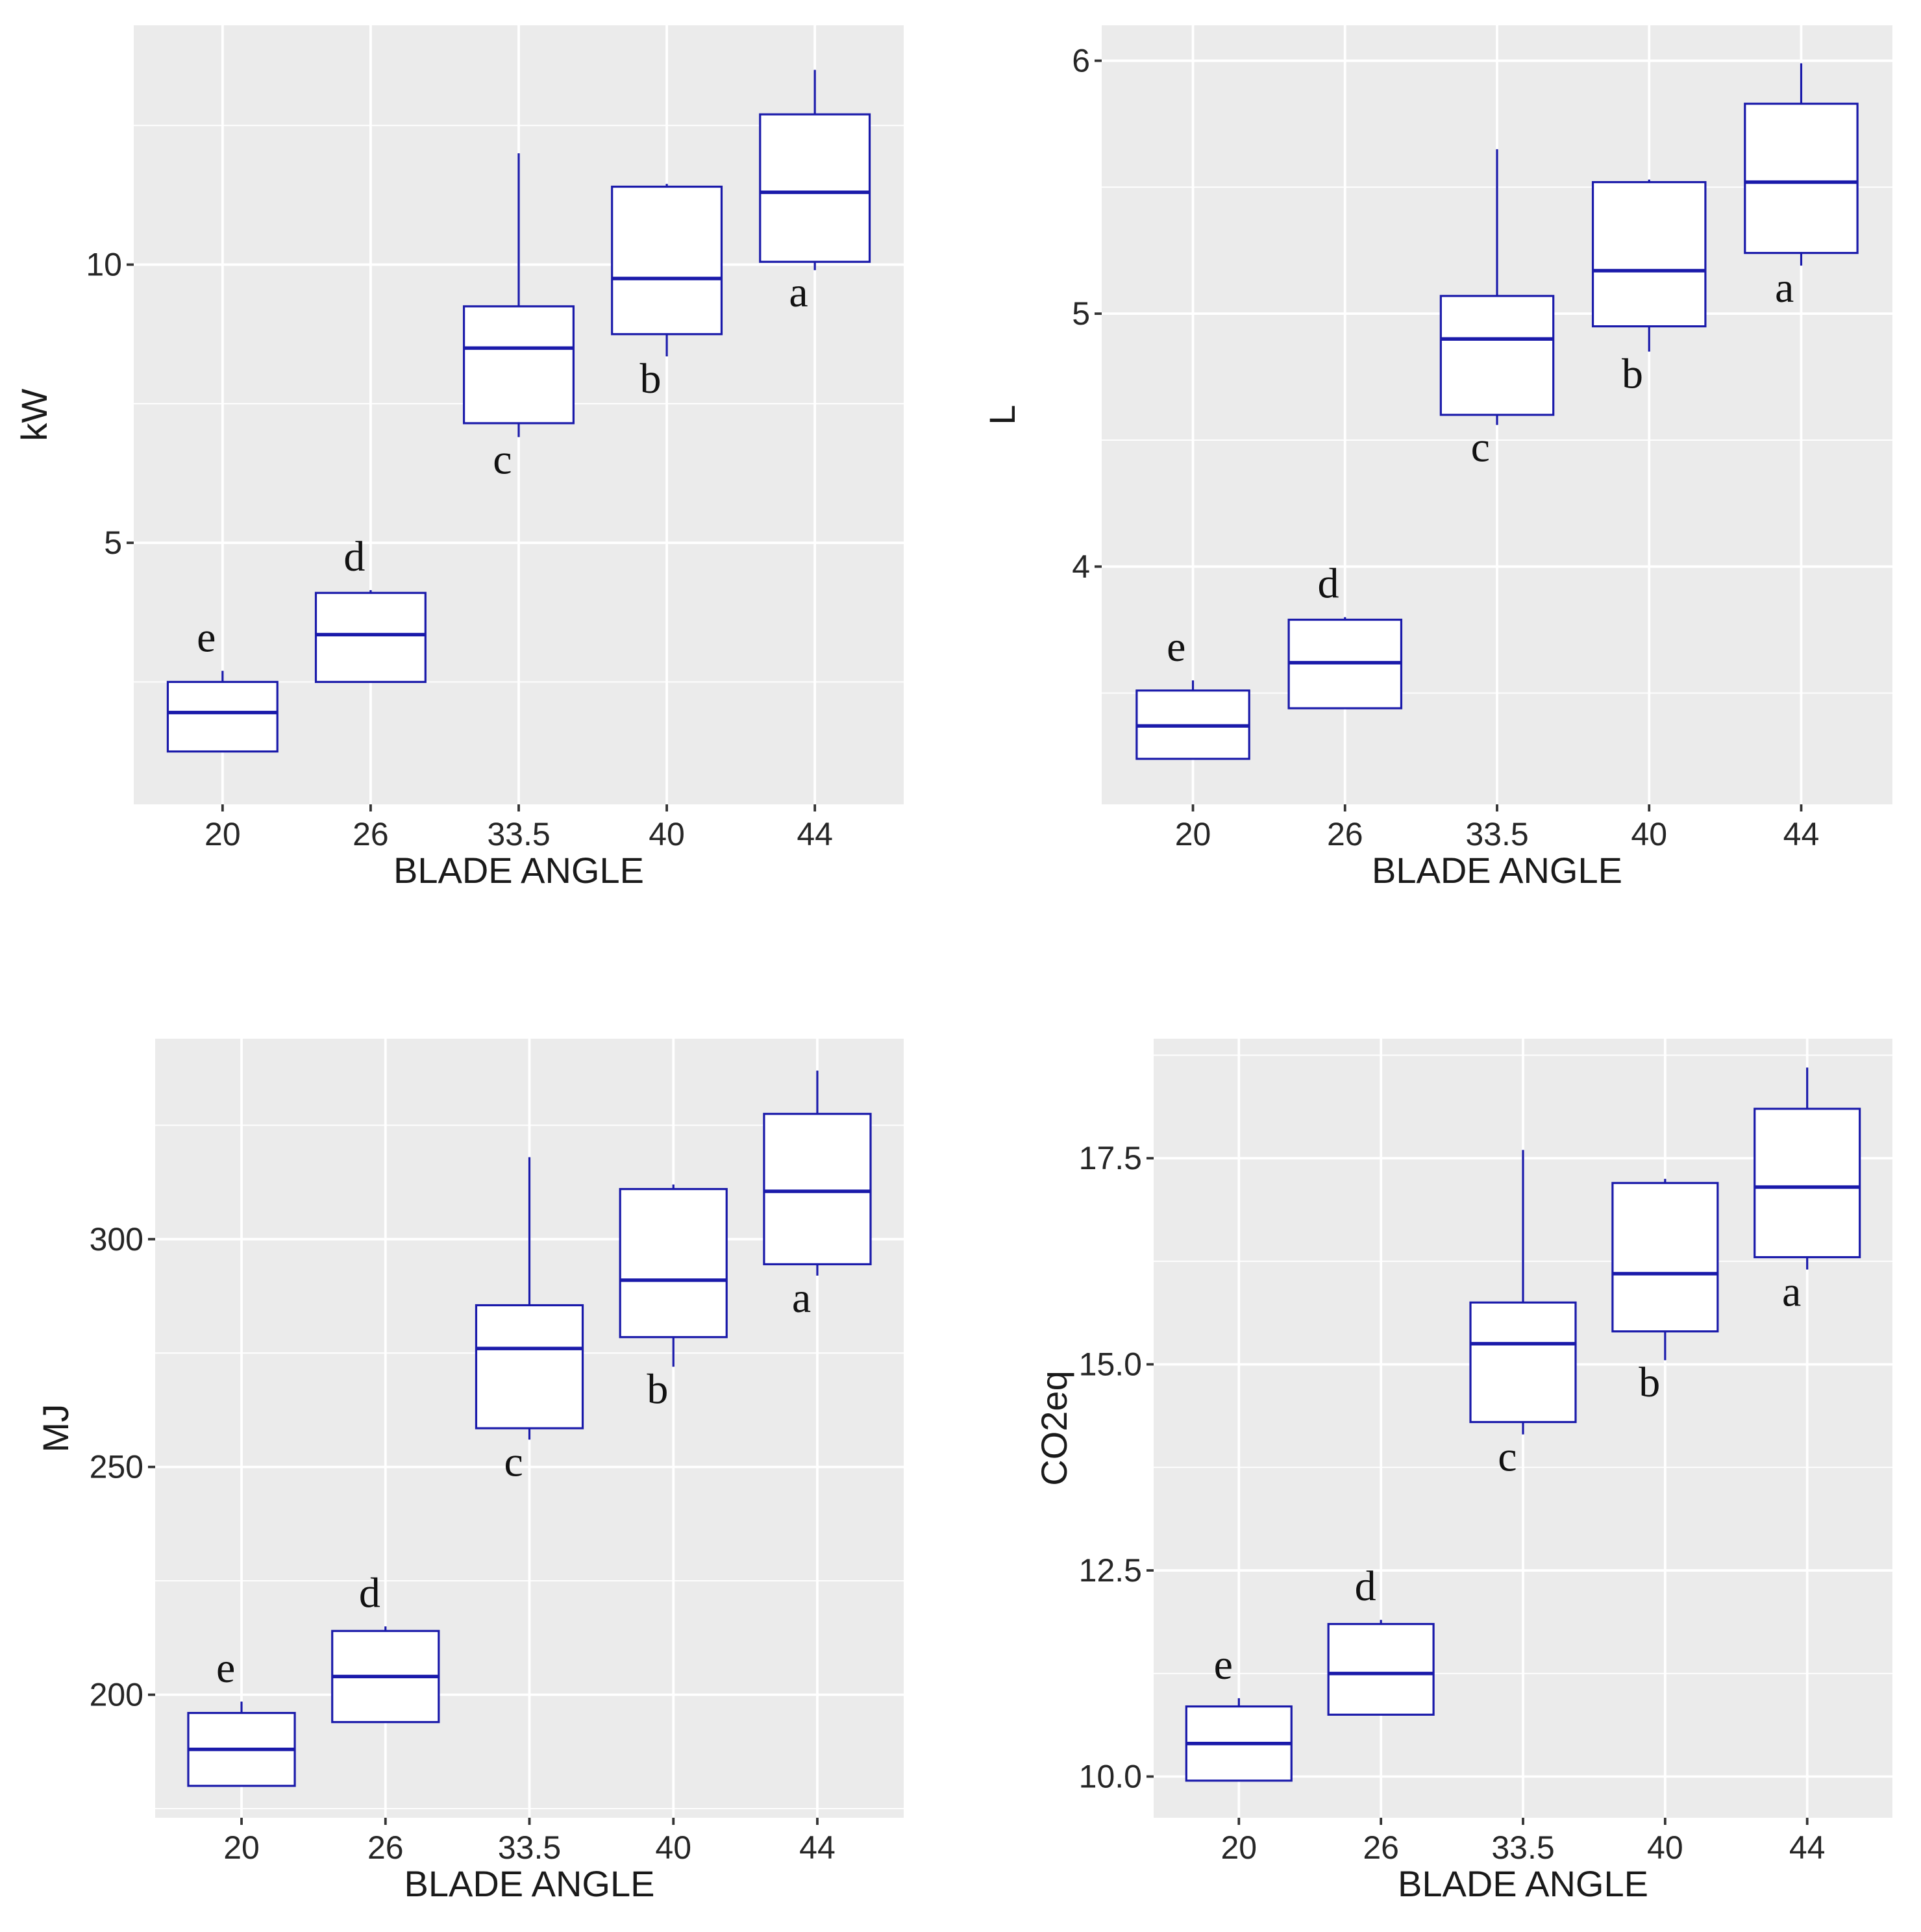  What do you see at coordinates (1110, 1158) in the screenshot?
I see `y-tick-label: 17.5` at bounding box center [1110, 1158].